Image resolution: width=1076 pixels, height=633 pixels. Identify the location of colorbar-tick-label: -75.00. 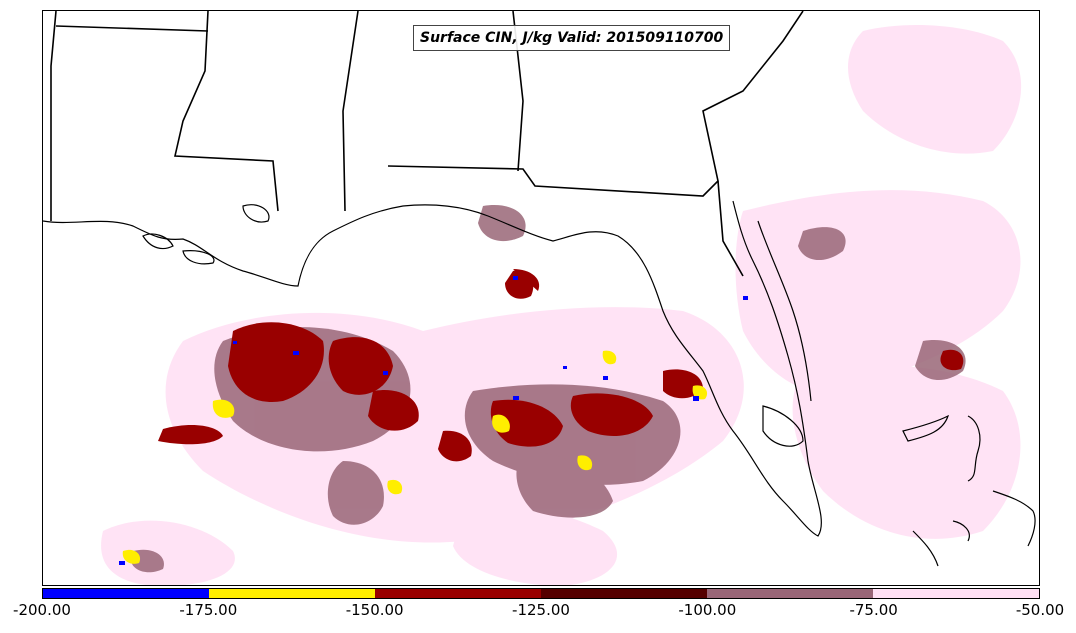
(873, 610).